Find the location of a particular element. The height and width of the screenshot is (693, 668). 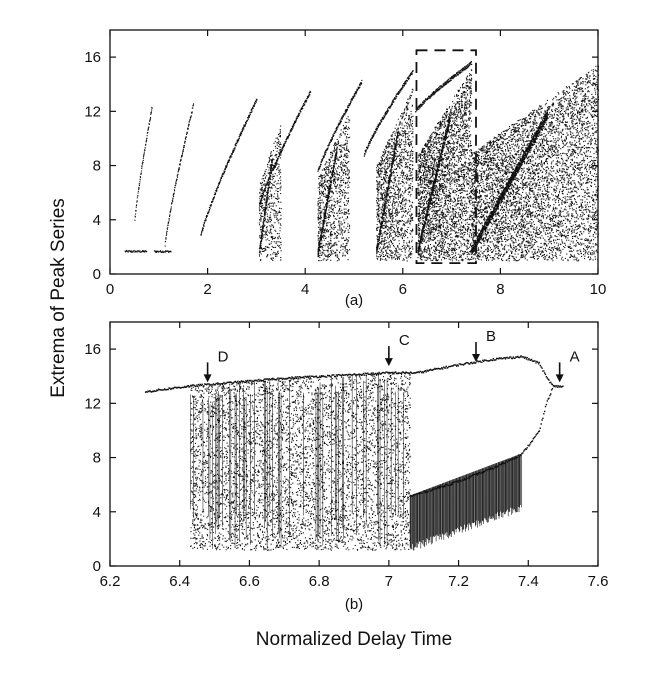

panel-b-label: (b) is located at coordinates (354, 604).